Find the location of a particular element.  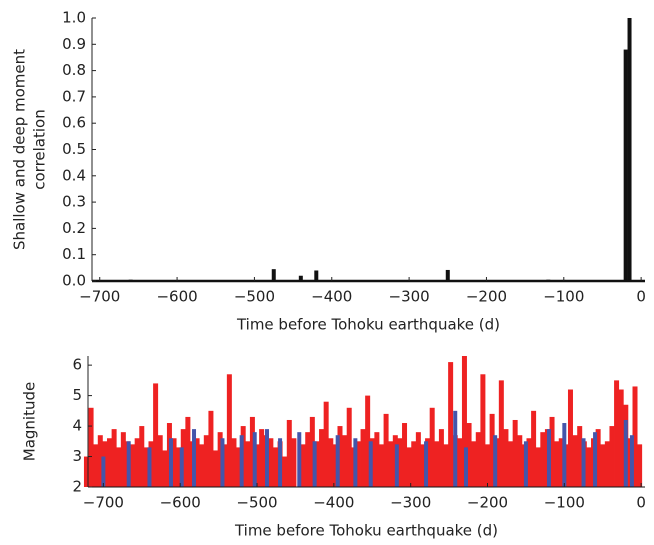

y-tick-label: 4 is located at coordinates (77, 426).